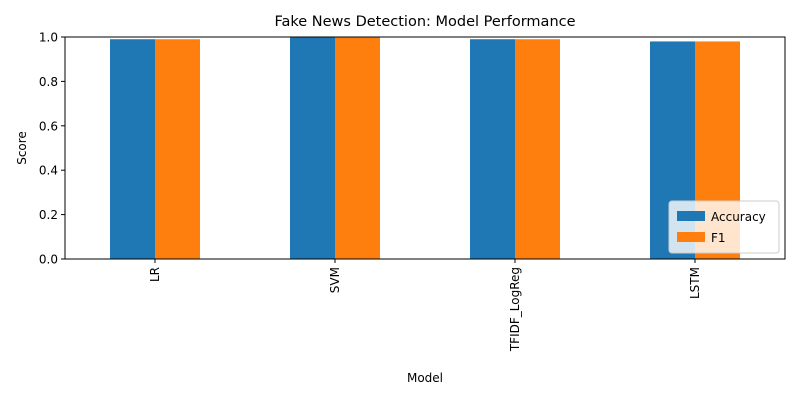  What do you see at coordinates (132, 149) in the screenshot?
I see `bar-accuracy-lr` at bounding box center [132, 149].